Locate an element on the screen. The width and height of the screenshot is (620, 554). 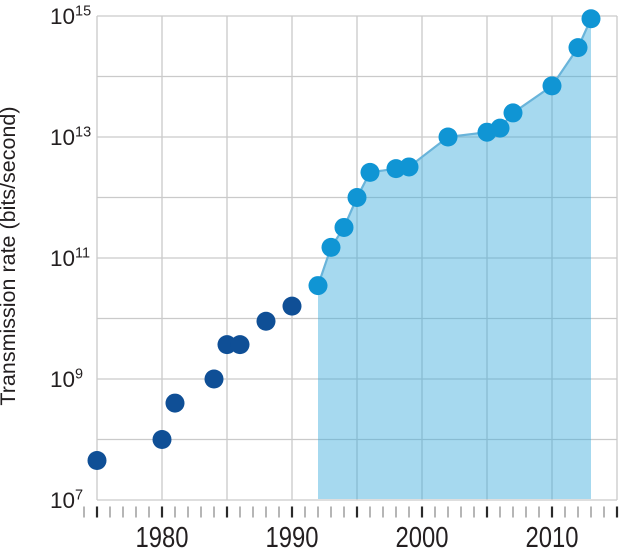
data-point-dark-blue-points-1975 is located at coordinates (97, 460).